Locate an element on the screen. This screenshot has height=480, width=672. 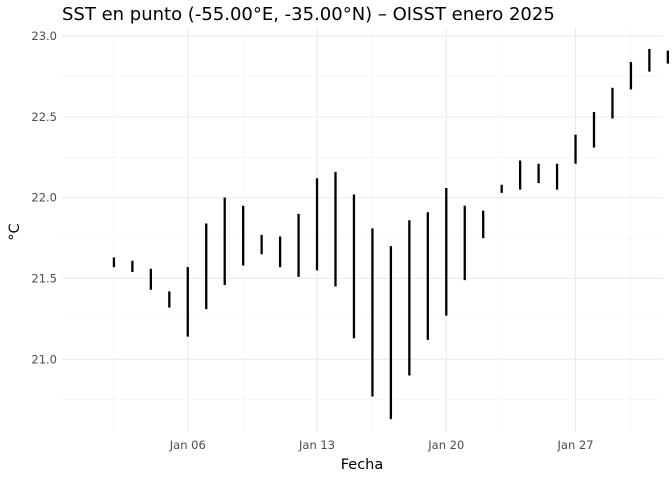
y-axis-title: °C is located at coordinates (15, 231).